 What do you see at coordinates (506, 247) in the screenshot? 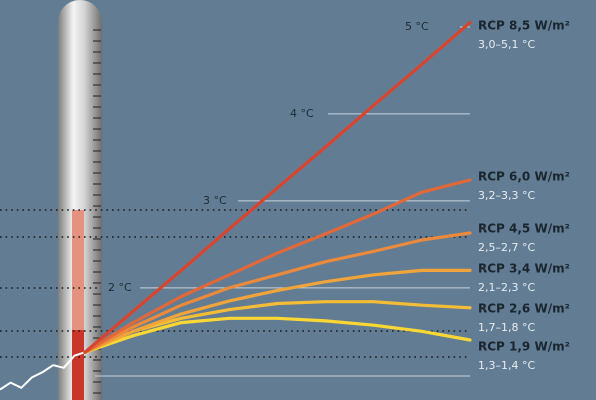
I see `range-label: 2,5–2,7 °C` at bounding box center [506, 247].